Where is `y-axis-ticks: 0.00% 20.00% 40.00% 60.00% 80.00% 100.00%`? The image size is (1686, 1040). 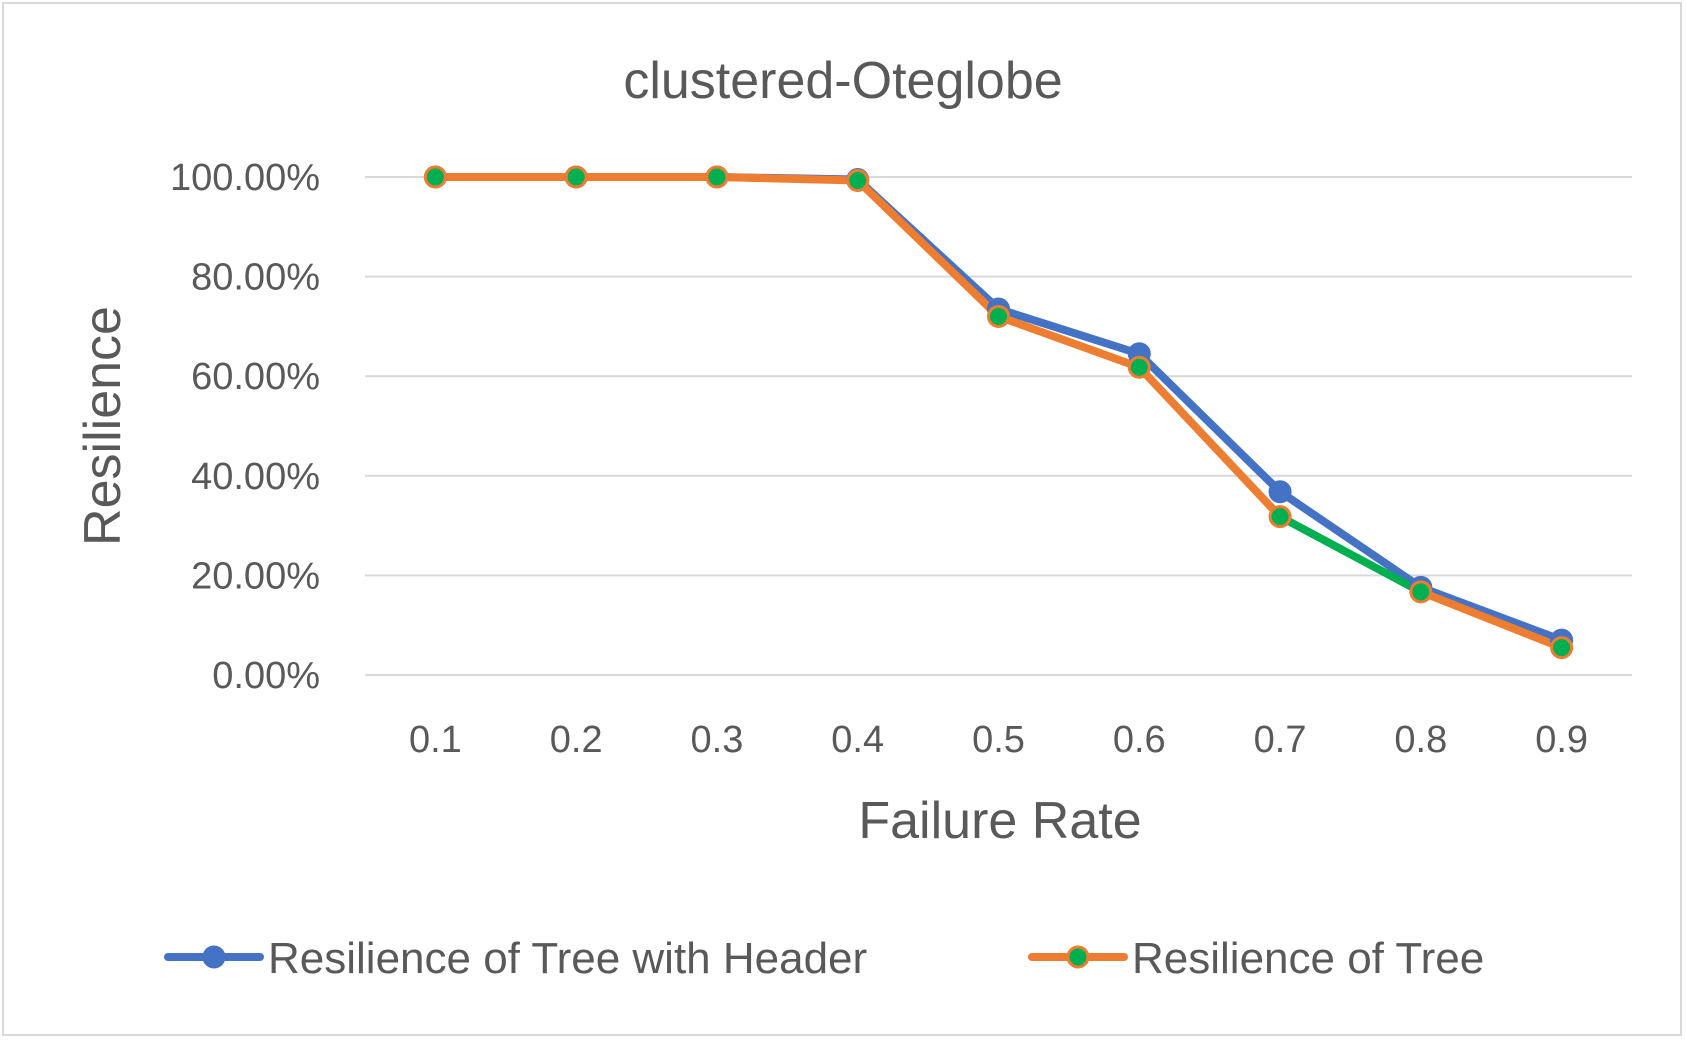
y-axis-ticks: 0.00% 20.00% 40.00% 60.00% 80.00% 100.00% is located at coordinates (245, 427).